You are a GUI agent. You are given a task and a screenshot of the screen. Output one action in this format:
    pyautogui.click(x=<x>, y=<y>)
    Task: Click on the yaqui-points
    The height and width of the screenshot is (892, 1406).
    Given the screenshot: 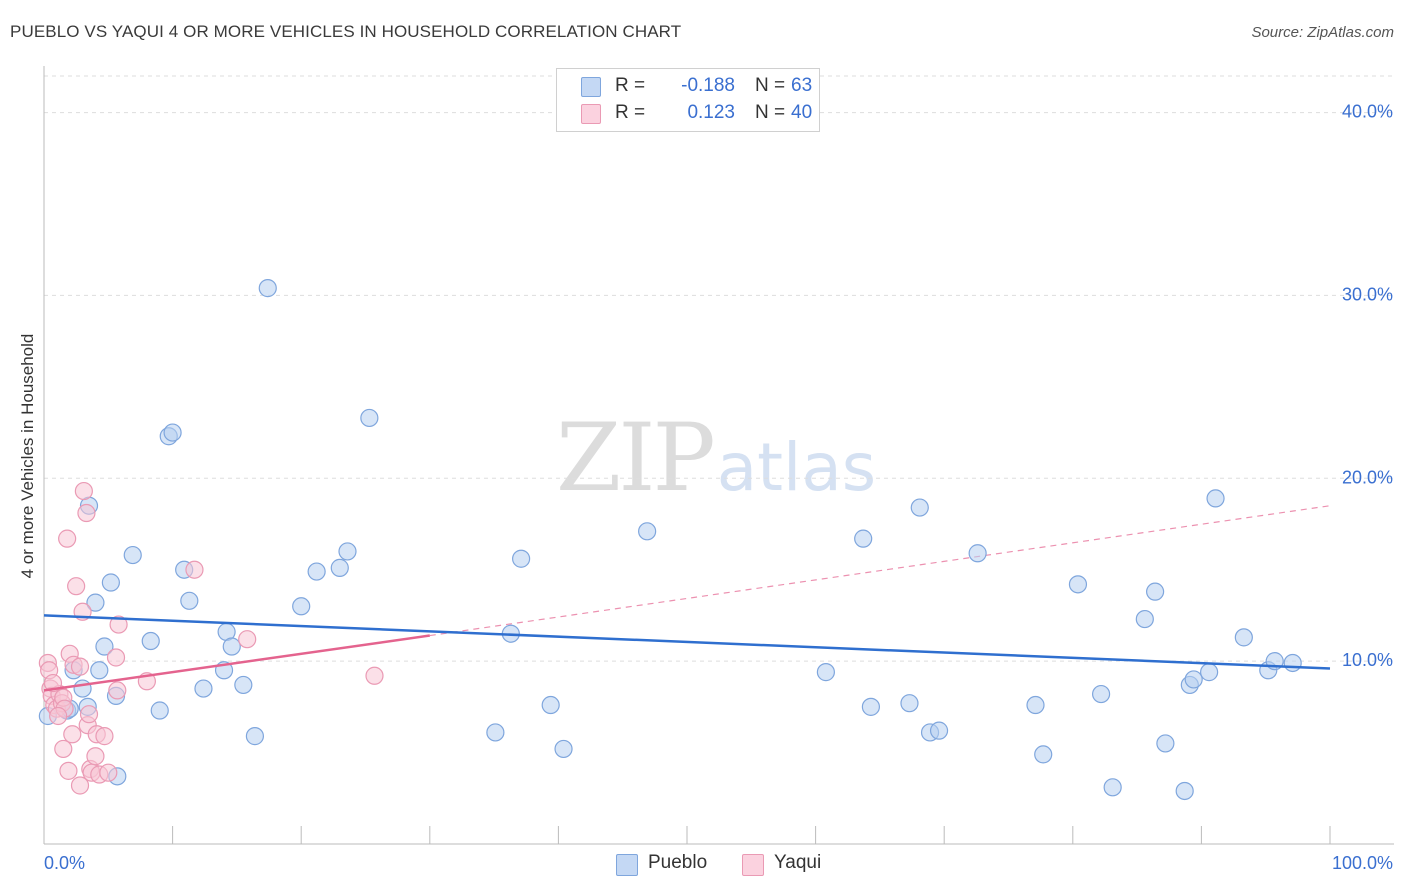 What is the action you would take?
    pyautogui.click(x=211, y=638)
    